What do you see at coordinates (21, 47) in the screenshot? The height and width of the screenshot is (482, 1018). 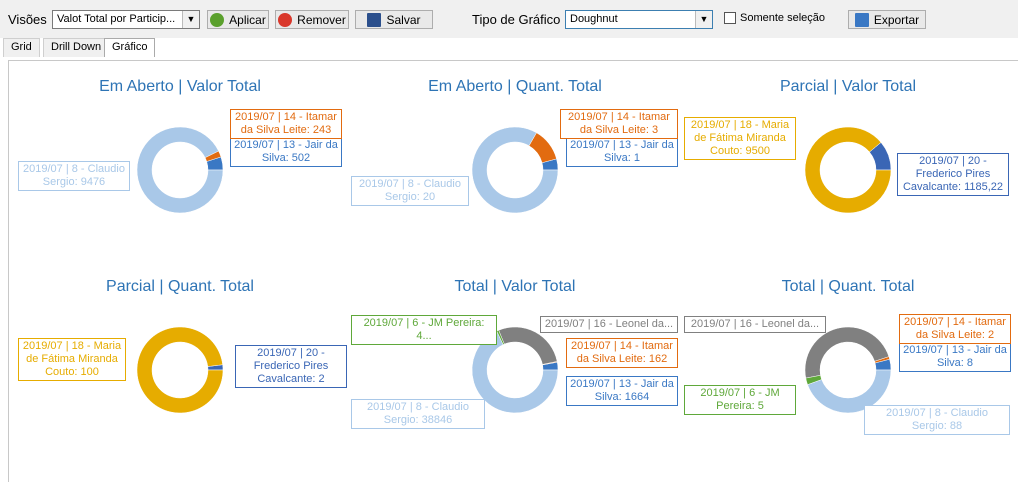 I see `tab: Grid` at bounding box center [21, 47].